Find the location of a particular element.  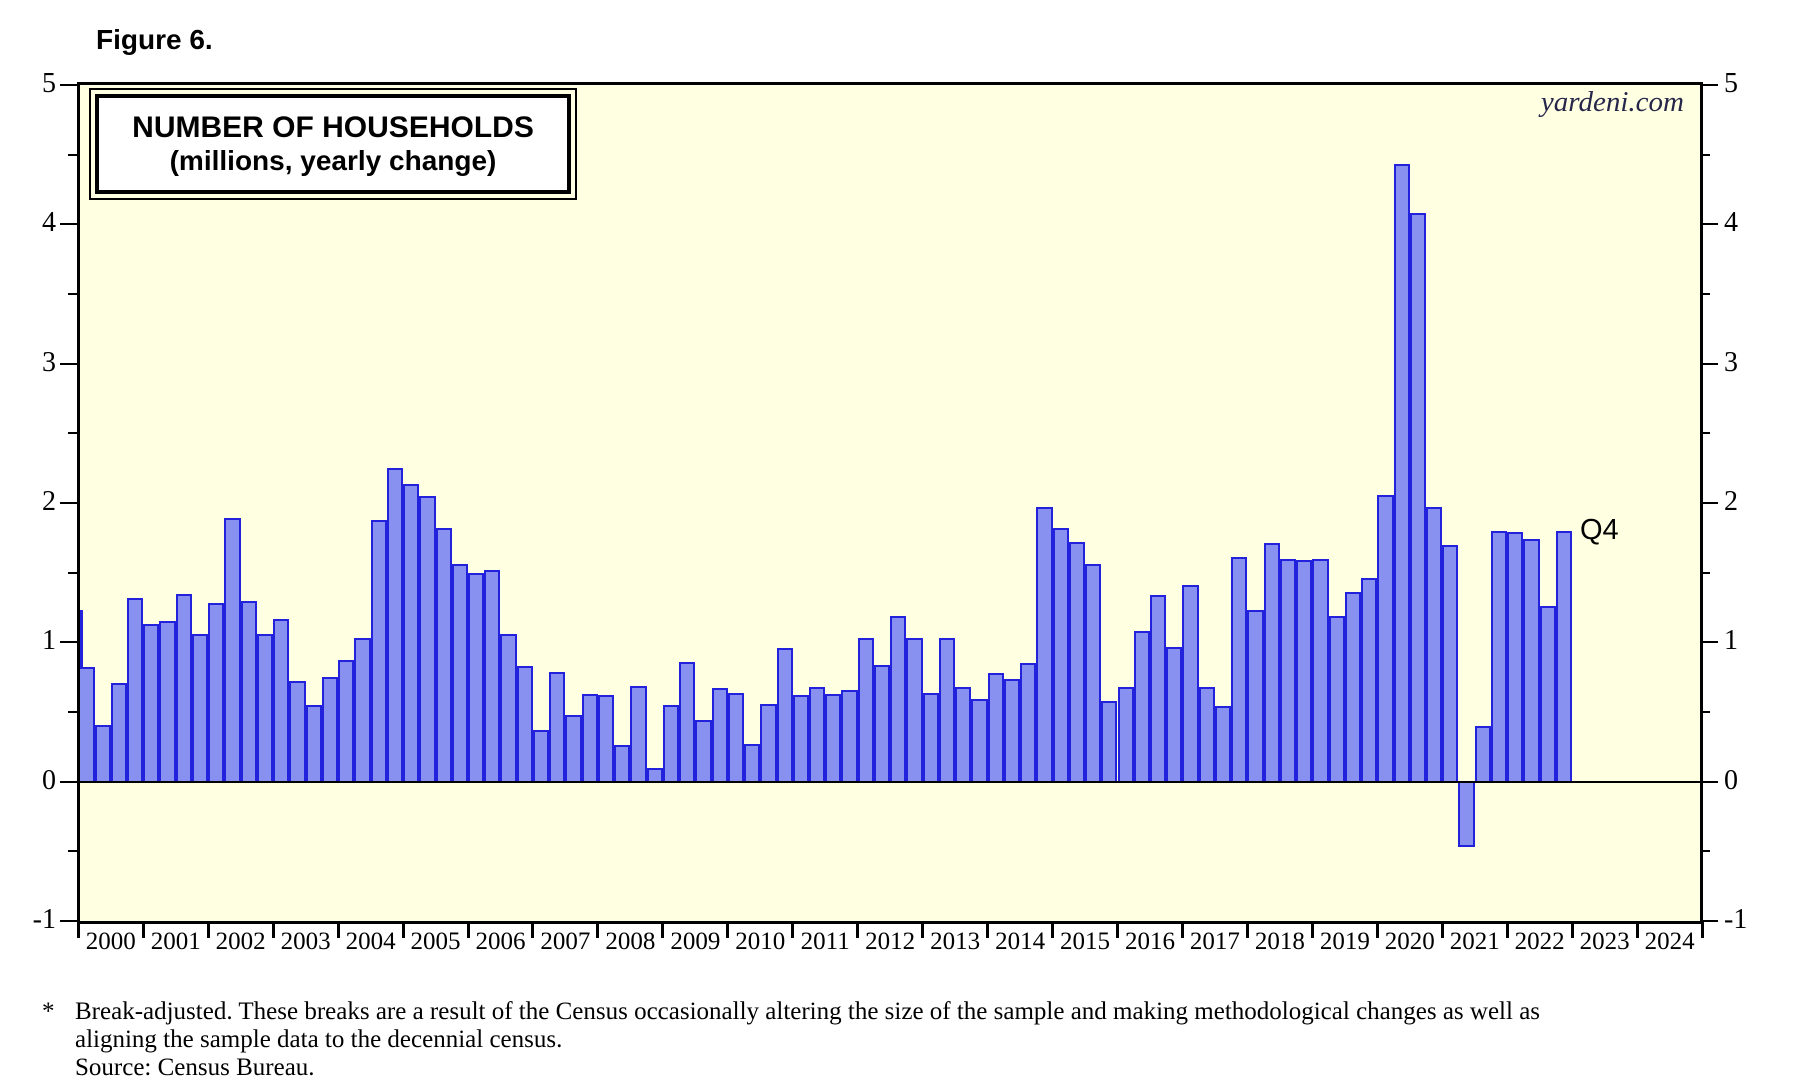

zero-line is located at coordinates (890, 781).